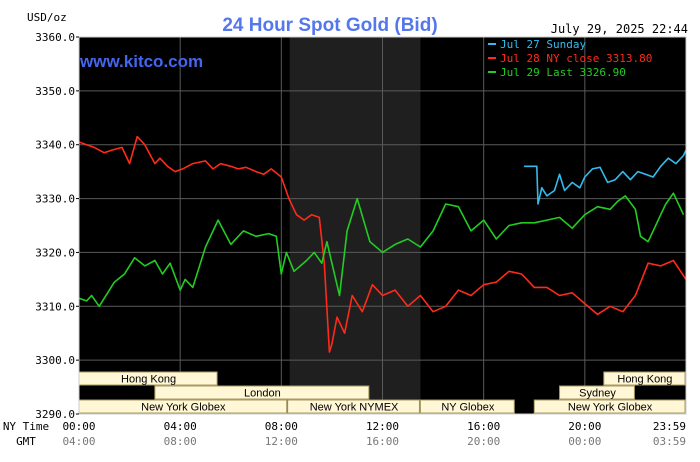 The image size is (700, 462). I want to click on y-tick-label: 3310.0, so click(55, 306).